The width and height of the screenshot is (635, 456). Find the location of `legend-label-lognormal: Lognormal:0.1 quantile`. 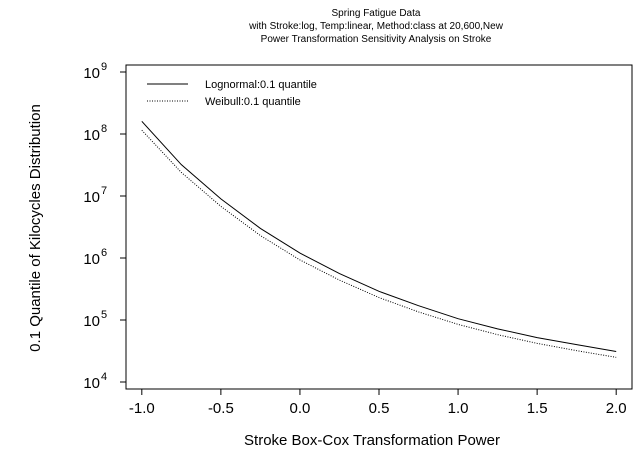

legend-label-lognormal: Lognormal:0.1 quantile is located at coordinates (261, 85).